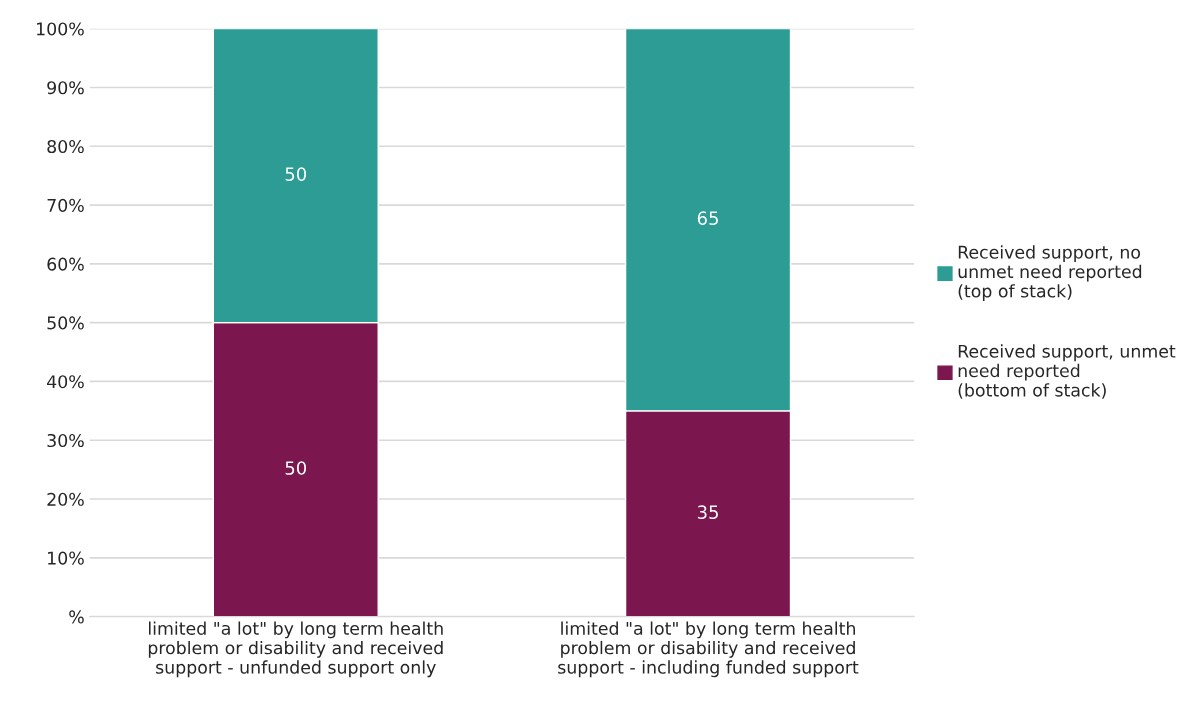  Describe the element at coordinates (1067, 371) in the screenshot. I see `legend-label: Received support, unmet need reported (bottom of stack)` at that location.